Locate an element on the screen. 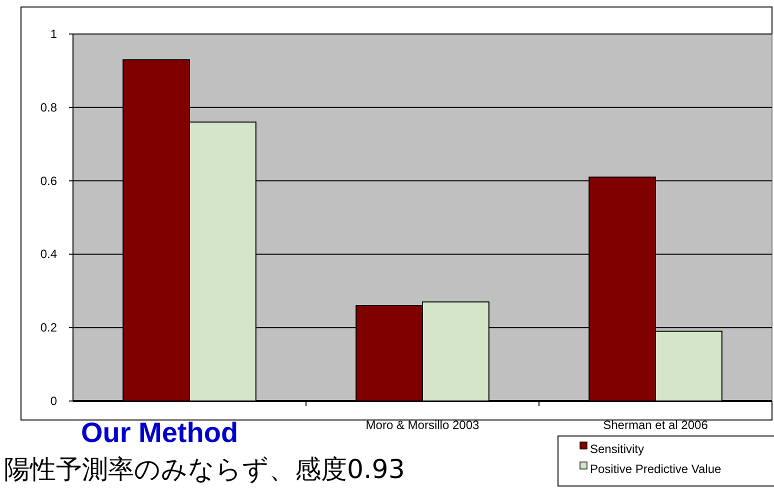  x-tick-label: Moro & Morsillo 2003 is located at coordinates (423, 425).